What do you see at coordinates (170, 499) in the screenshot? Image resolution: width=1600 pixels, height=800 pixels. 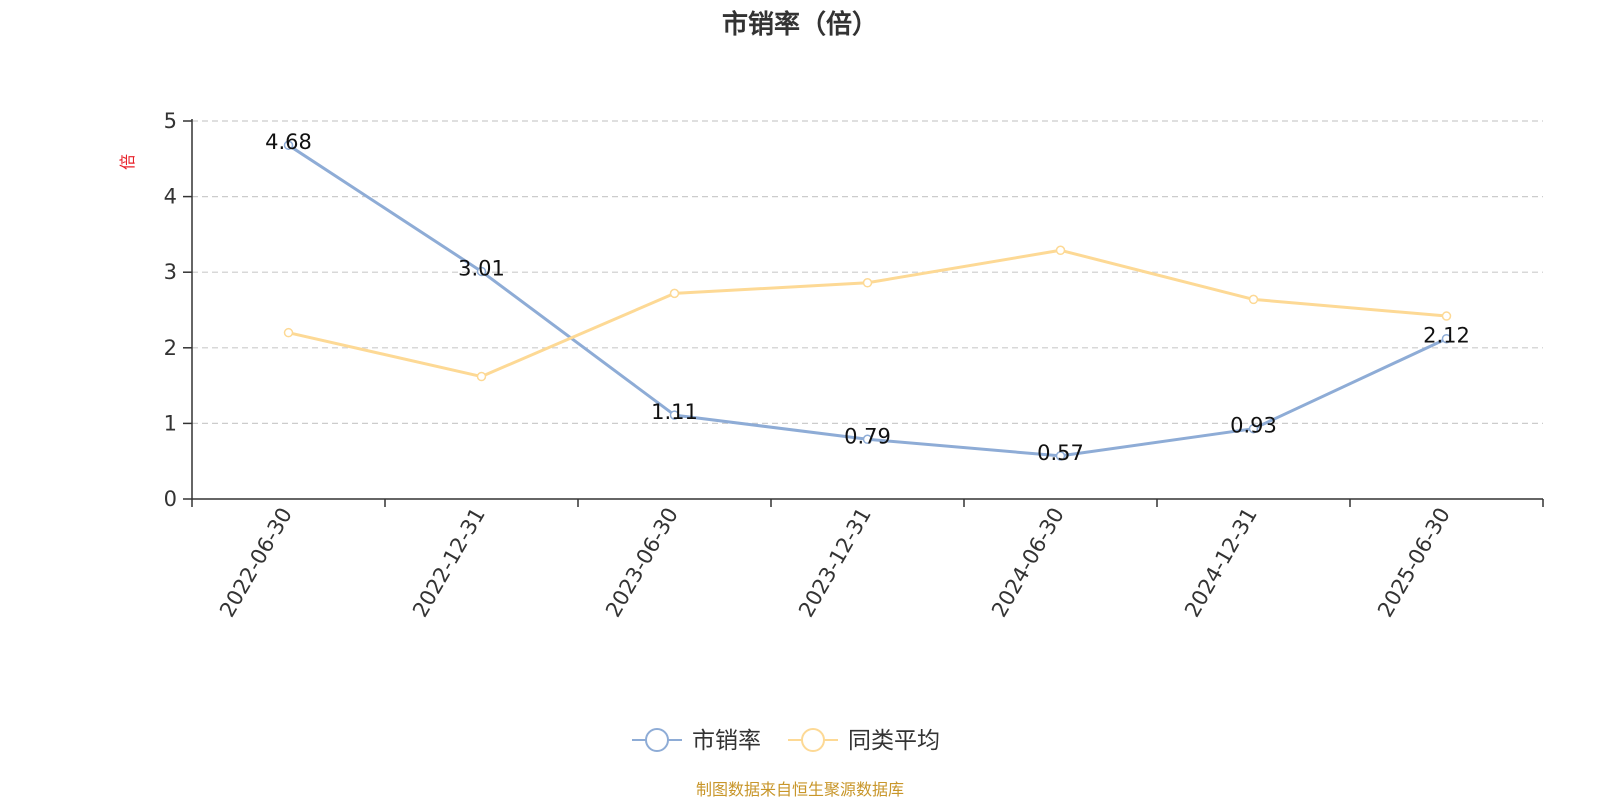 I see `y-tick-label: 0` at bounding box center [170, 499].